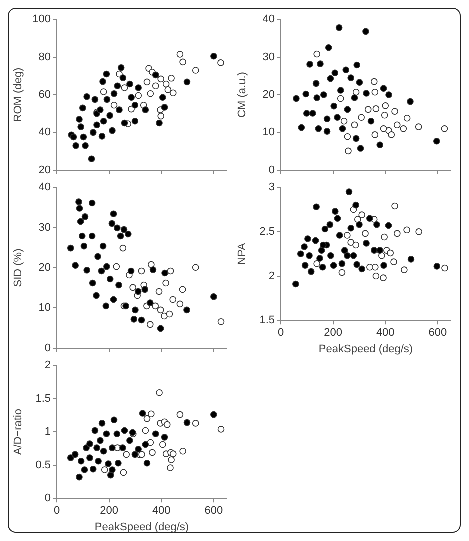 The width and height of the screenshot is (469, 541). What do you see at coordinates (44, 57) in the screenshot?
I see `y-tick-label: 80` at bounding box center [44, 57].